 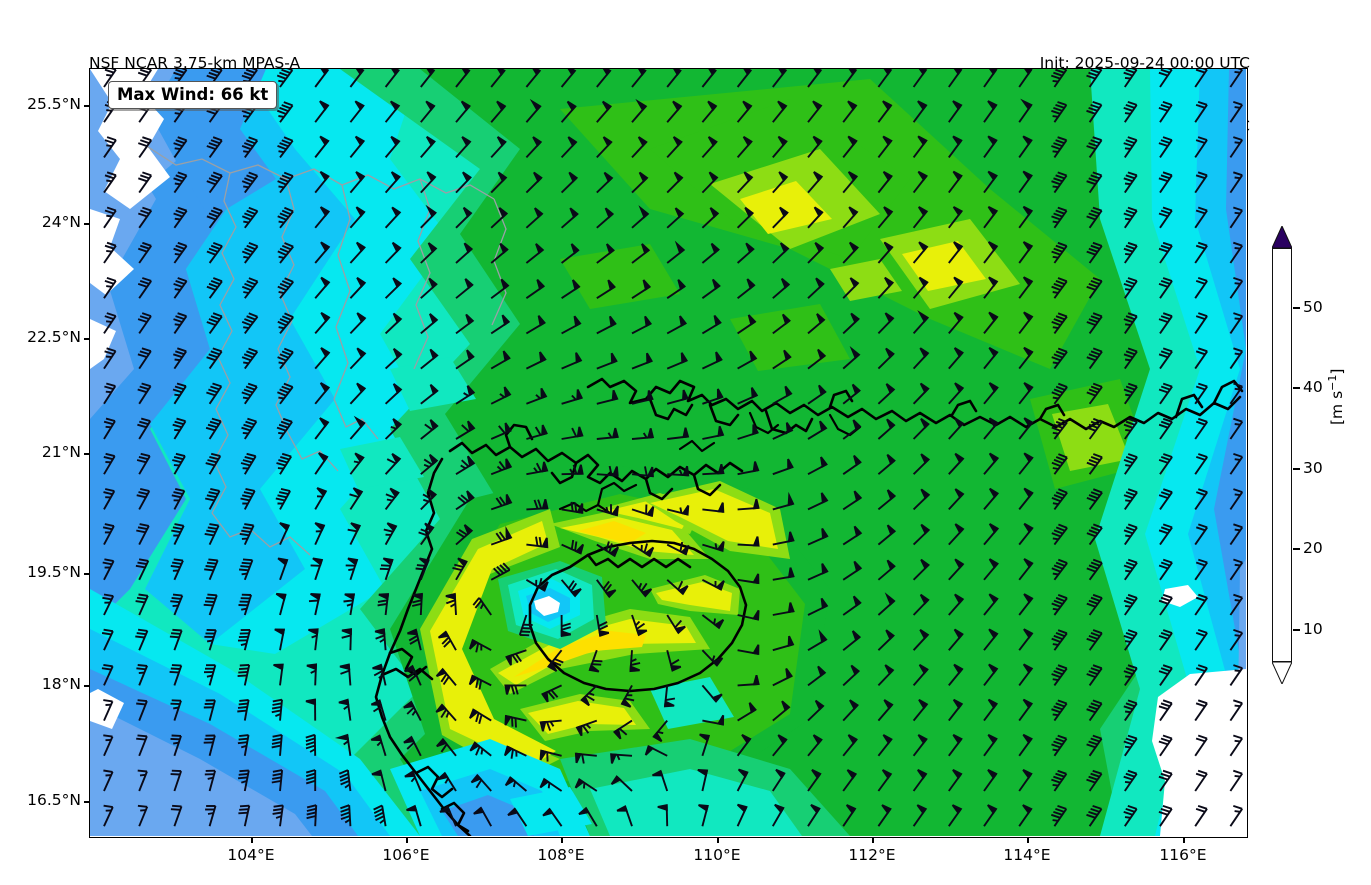 I want to click on colorbar-min-arrow, so click(x=1282, y=673).